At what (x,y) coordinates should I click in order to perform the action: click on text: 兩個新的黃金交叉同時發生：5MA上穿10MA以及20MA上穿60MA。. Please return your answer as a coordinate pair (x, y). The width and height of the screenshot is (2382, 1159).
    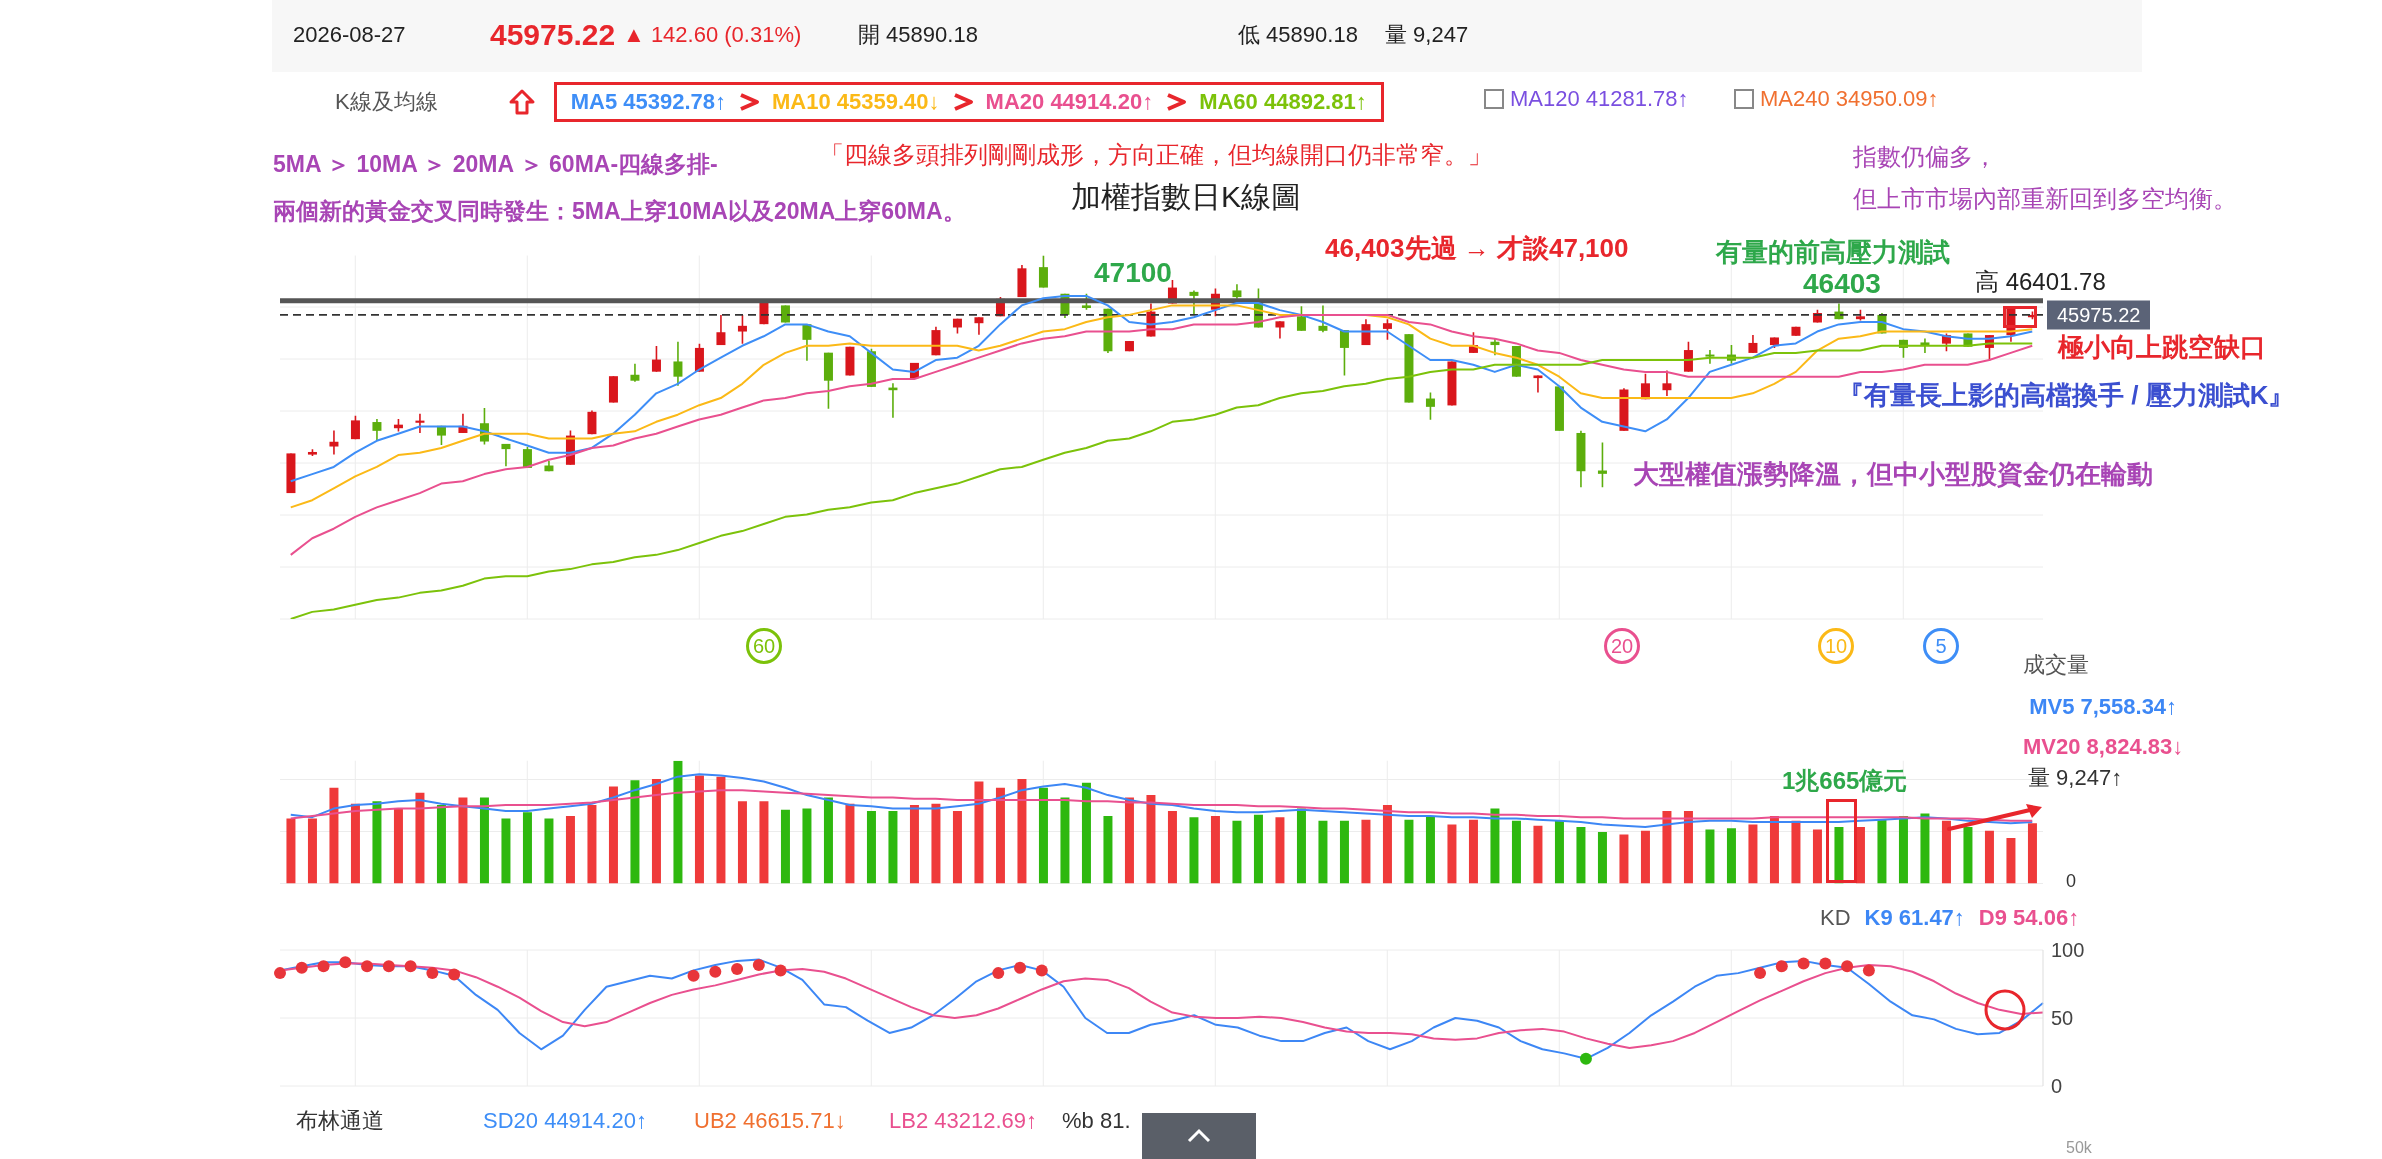
    Looking at the image, I should click on (619, 211).